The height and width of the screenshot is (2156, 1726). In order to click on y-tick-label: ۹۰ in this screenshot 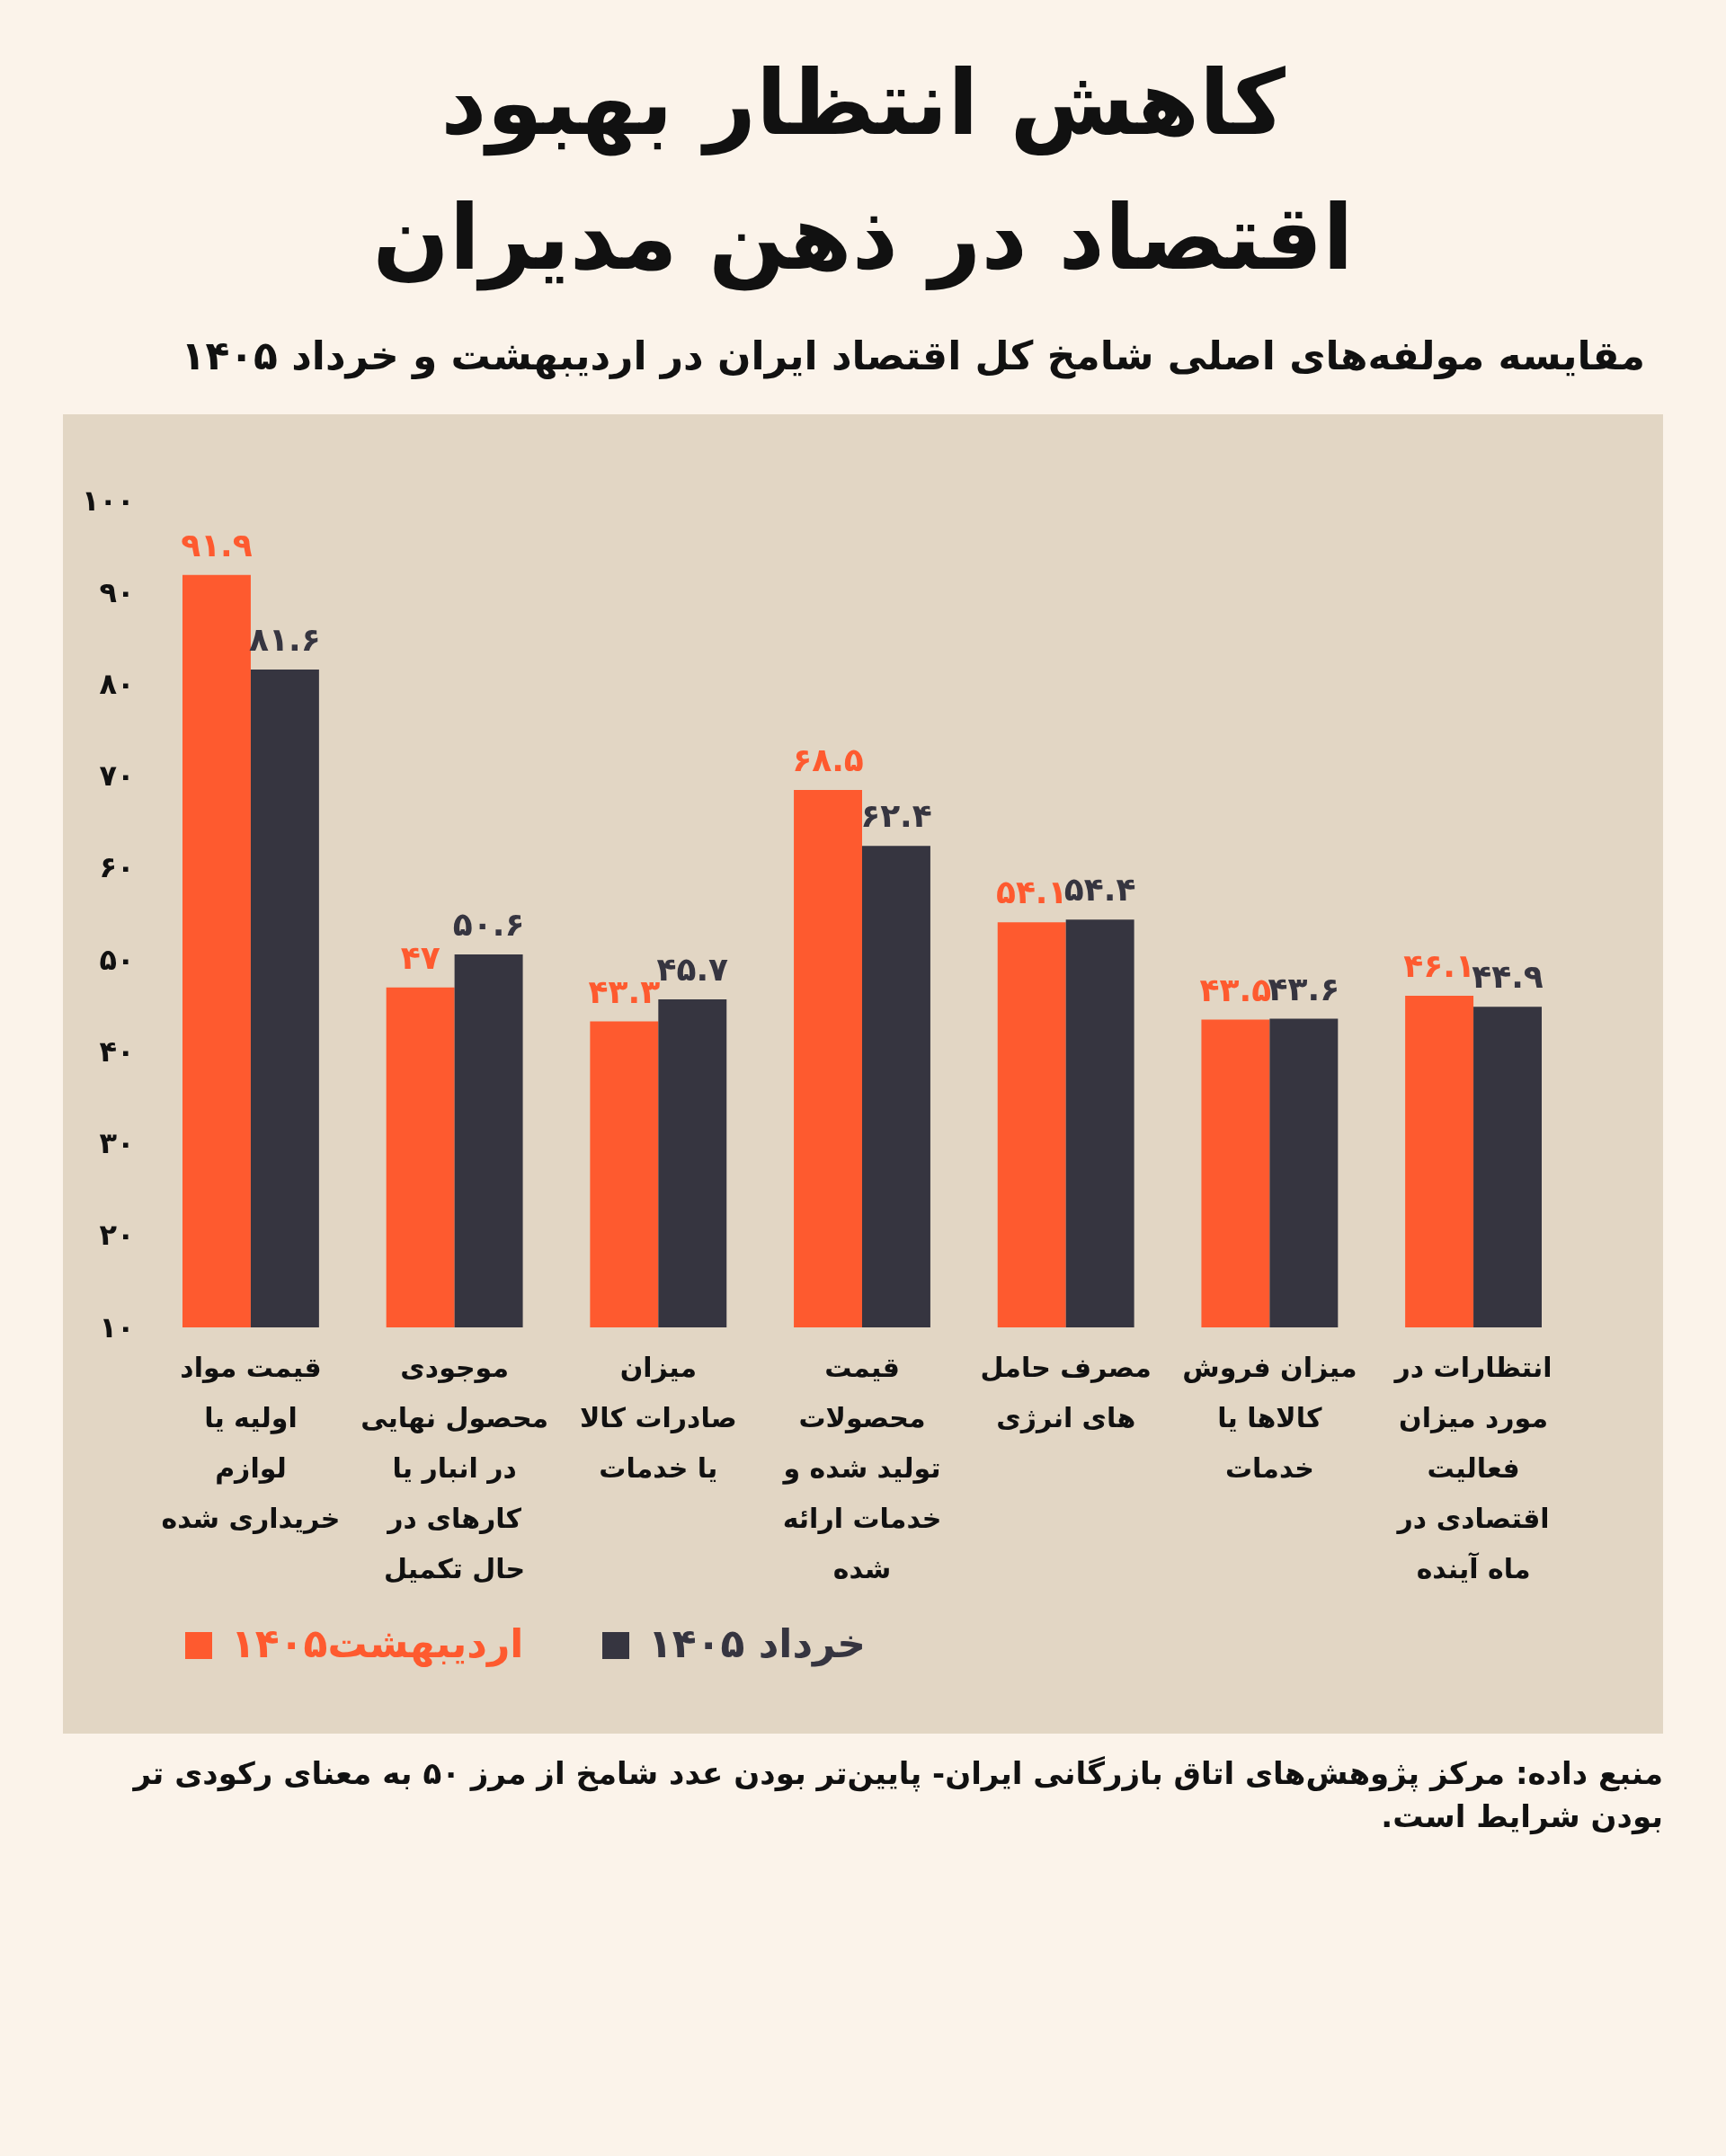, I will do `click(117, 591)`.